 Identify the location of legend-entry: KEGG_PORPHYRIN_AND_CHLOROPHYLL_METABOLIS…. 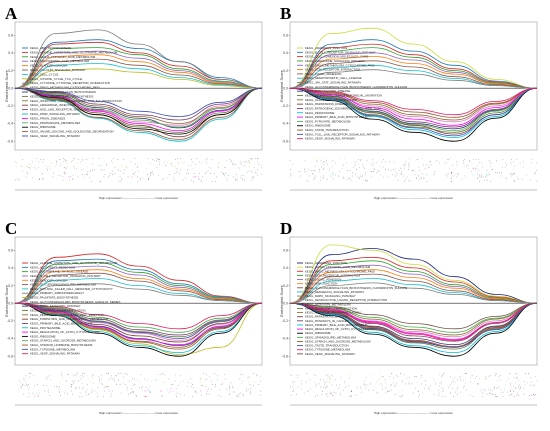
(69, 319).